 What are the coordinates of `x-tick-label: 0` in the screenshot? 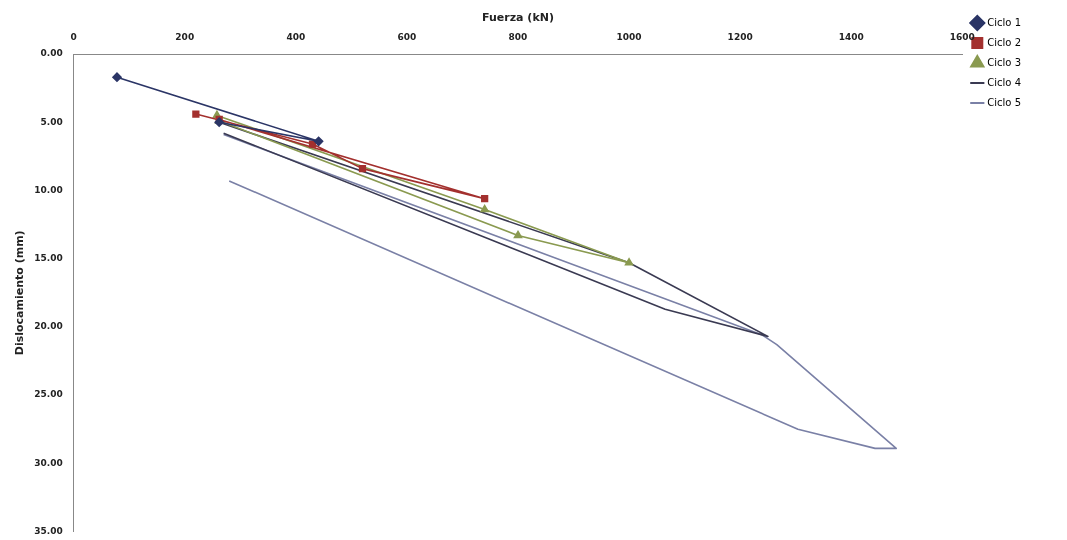 It's located at (73, 36).